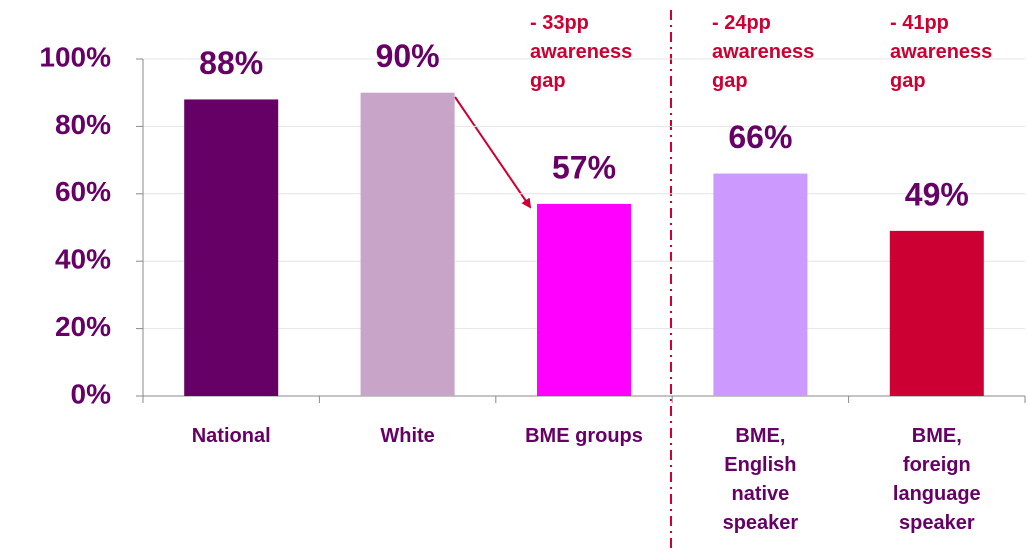 This screenshot has width=1028, height=553. What do you see at coordinates (83, 326) in the screenshot?
I see `y-tick-label: 20%` at bounding box center [83, 326].